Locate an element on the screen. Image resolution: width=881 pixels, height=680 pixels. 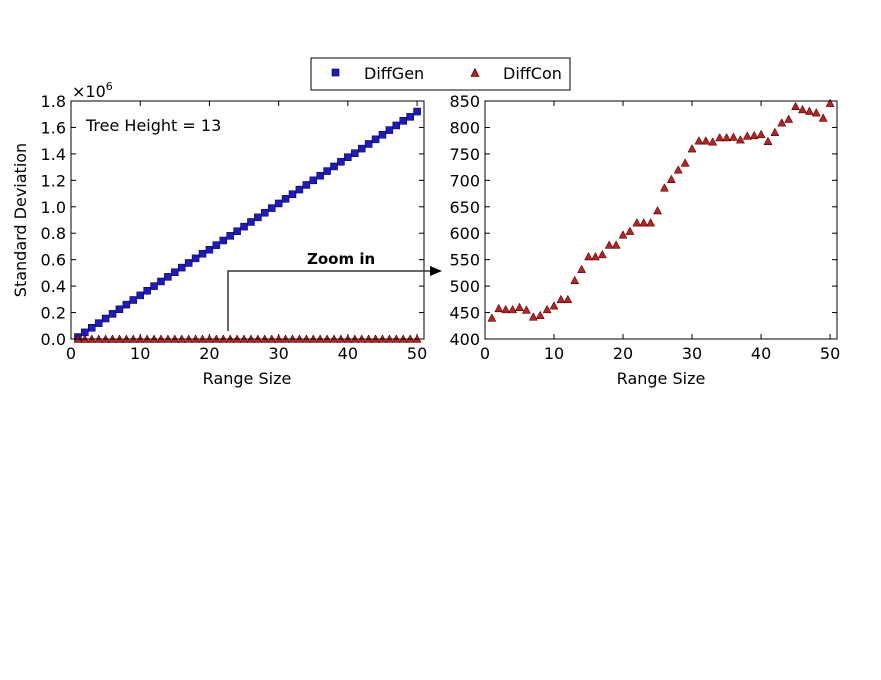
right-xtick-label: 20 is located at coordinates (623, 353).